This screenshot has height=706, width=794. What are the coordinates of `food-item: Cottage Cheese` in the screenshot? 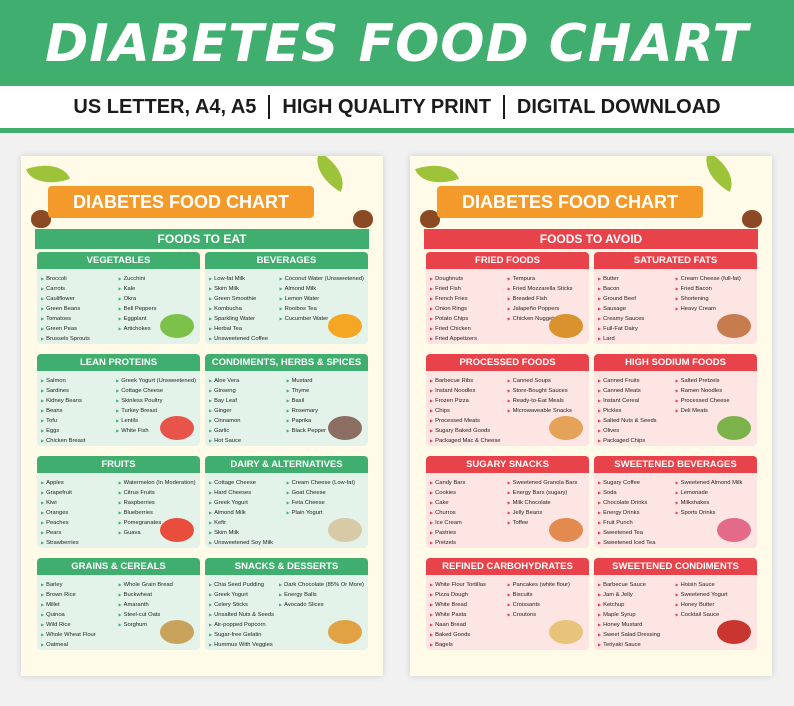 It's located at (248, 483).